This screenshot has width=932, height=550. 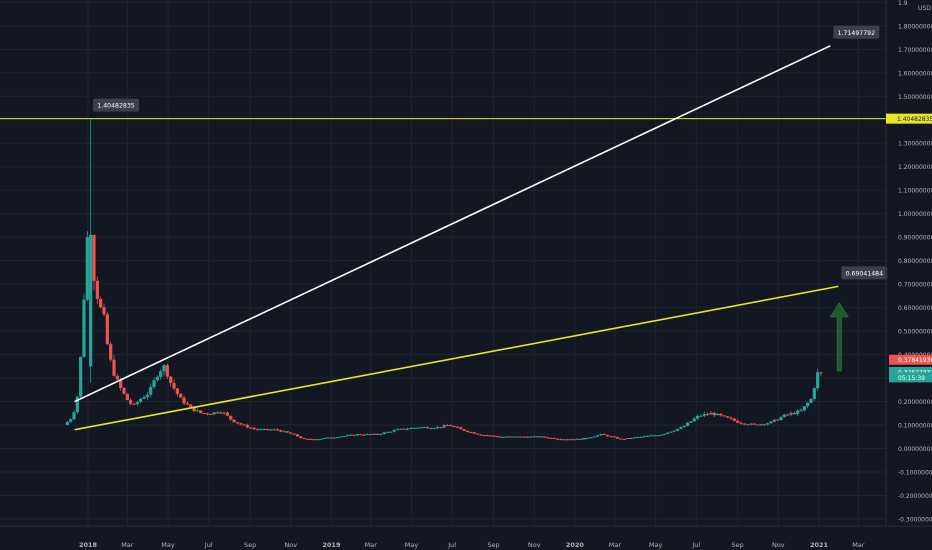 What do you see at coordinates (915, 144) in the screenshot?
I see `price-tick-label: 1.30000000` at bounding box center [915, 144].